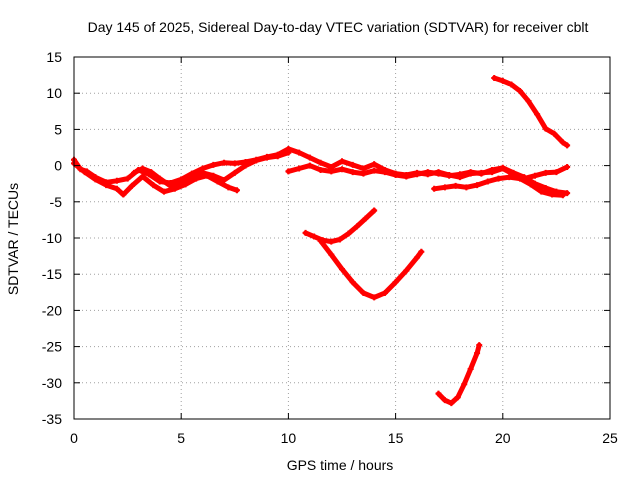  I want to click on y-axis-title: SDTVAR / TECUs, so click(13, 239).